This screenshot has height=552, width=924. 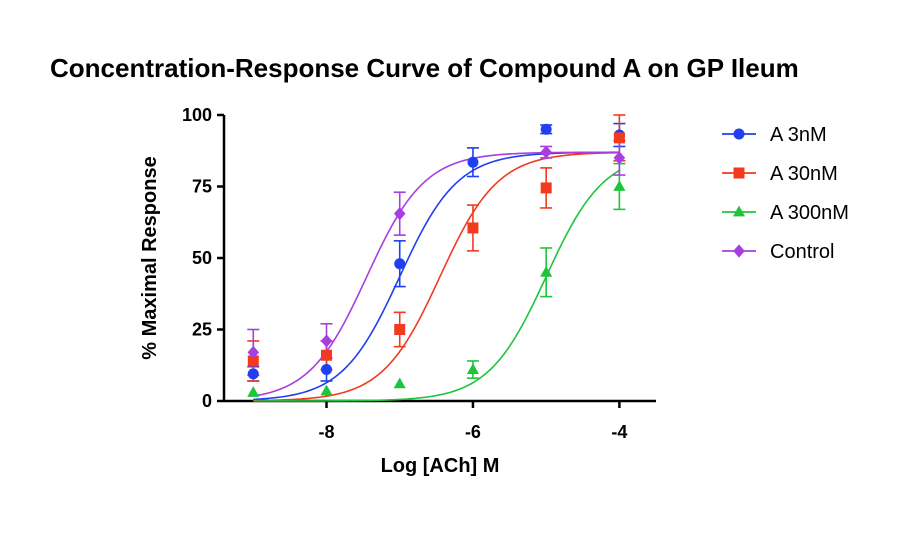 What do you see at coordinates (473, 432) in the screenshot?
I see `x-tick-label: -6` at bounding box center [473, 432].